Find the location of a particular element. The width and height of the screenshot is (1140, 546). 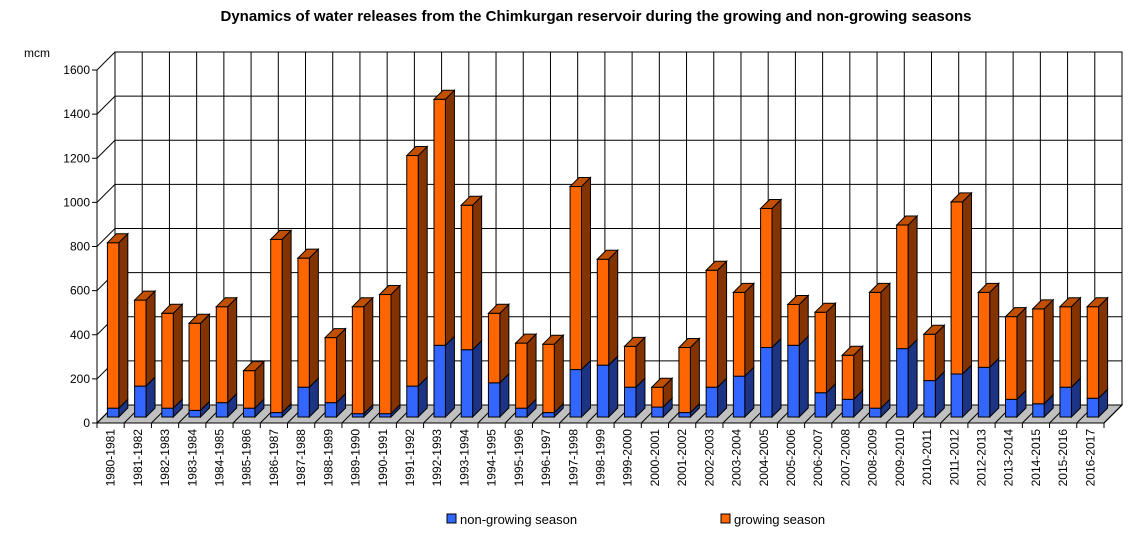

x-tick-label: 1980-1981 is located at coordinates (111, 458).